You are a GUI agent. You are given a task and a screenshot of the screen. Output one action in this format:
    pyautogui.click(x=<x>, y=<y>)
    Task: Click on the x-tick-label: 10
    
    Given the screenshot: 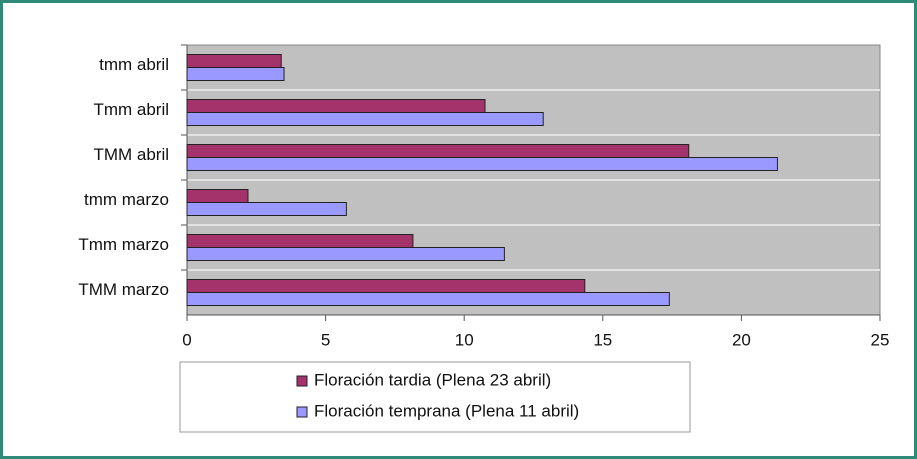 What is the action you would take?
    pyautogui.click(x=464, y=339)
    